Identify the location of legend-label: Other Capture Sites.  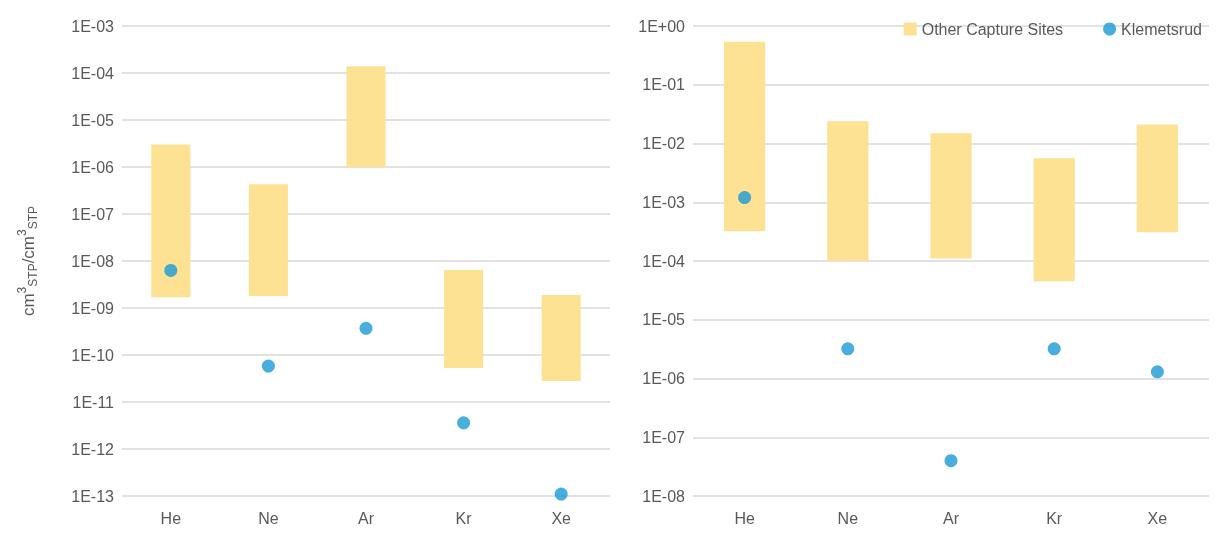
(992, 29).